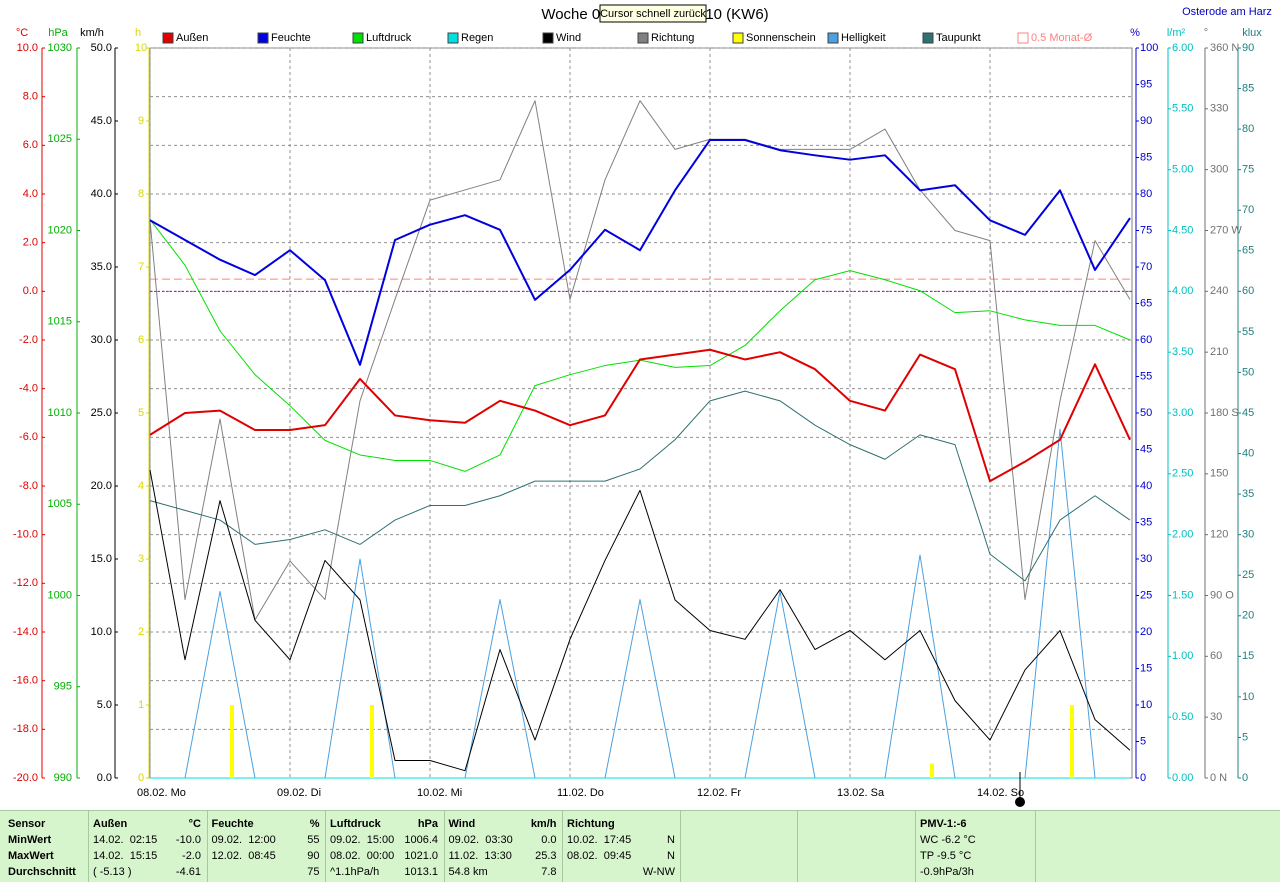 The height and width of the screenshot is (882, 1280). Describe the element at coordinates (243, 840) in the screenshot. I see `table-cell: 09.02. 12:00` at that location.